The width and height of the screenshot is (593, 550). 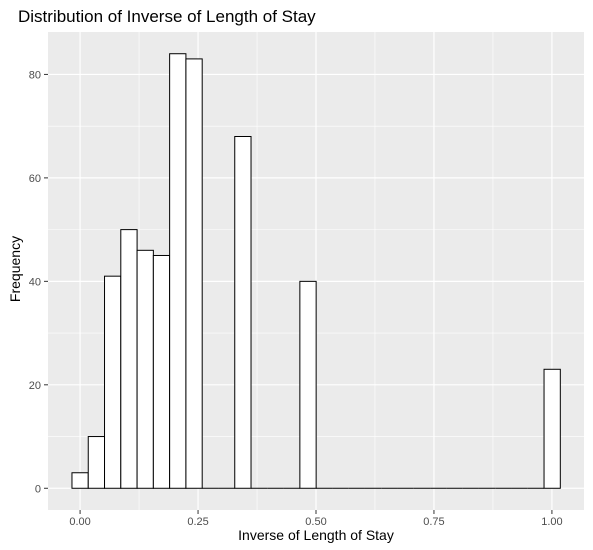 I want to click on x-tick-label: 0.50, so click(x=315, y=522).